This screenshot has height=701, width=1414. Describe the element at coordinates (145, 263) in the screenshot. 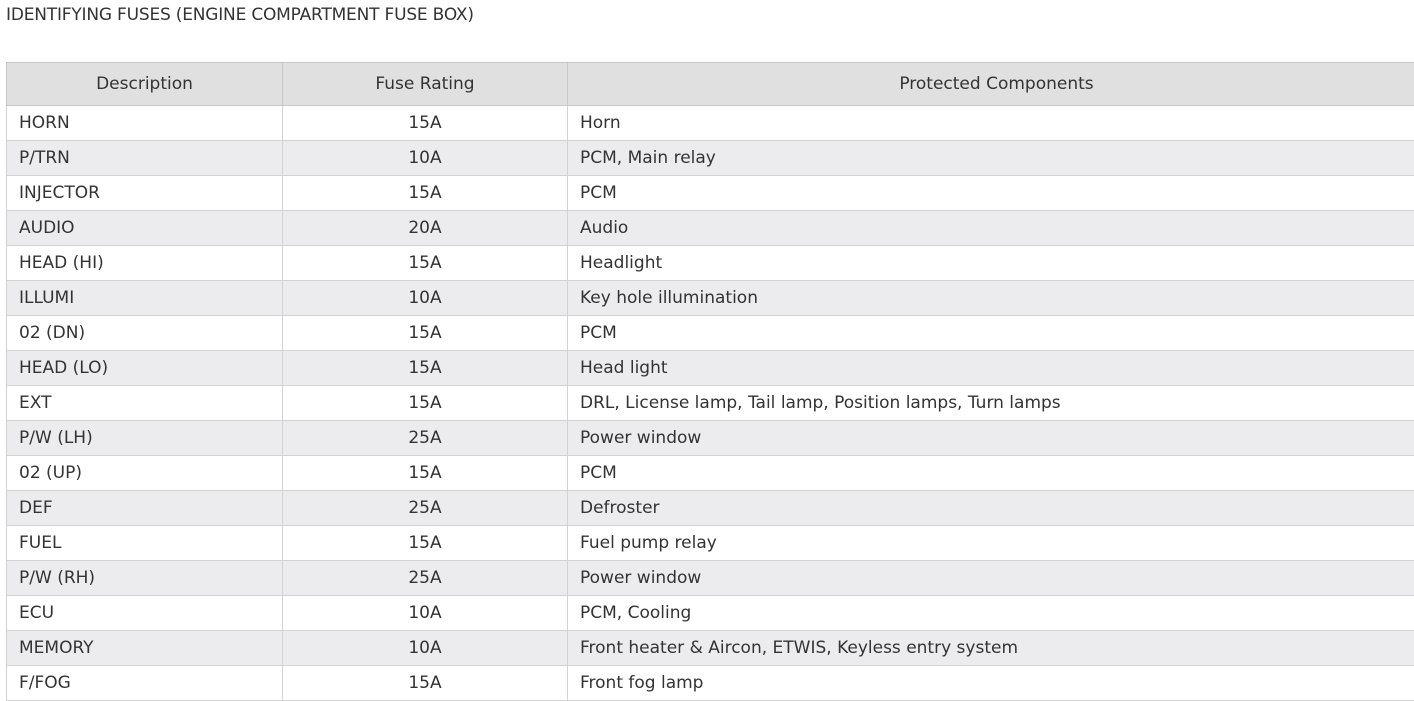

I see `table-cell: HEAD (HI)` at that location.